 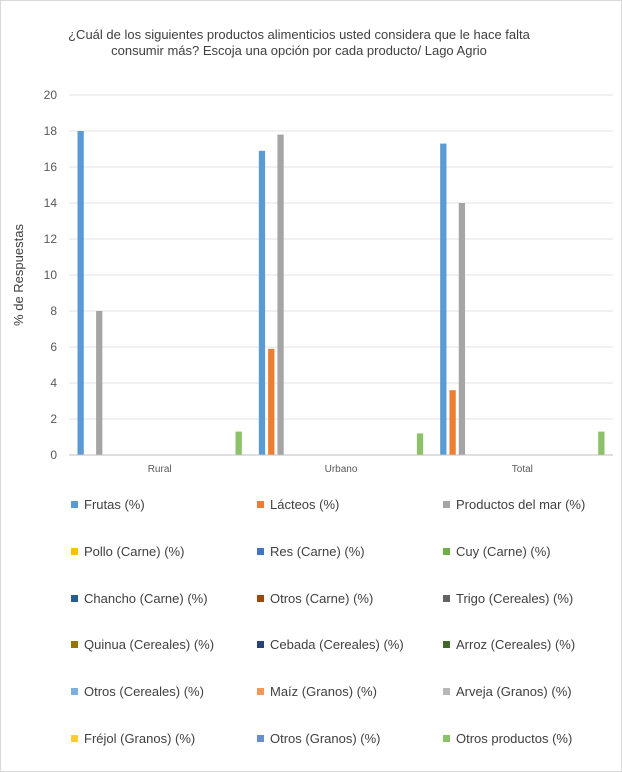 I want to click on legend-item: Trigo (Cereales) (%), so click(x=508, y=598).